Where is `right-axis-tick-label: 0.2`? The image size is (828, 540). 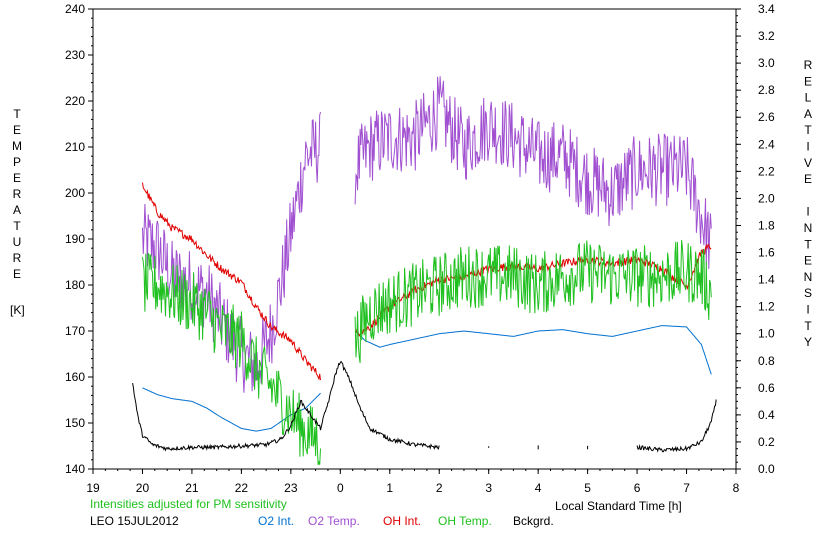 right-axis-tick-label: 0.2 is located at coordinates (766, 442).